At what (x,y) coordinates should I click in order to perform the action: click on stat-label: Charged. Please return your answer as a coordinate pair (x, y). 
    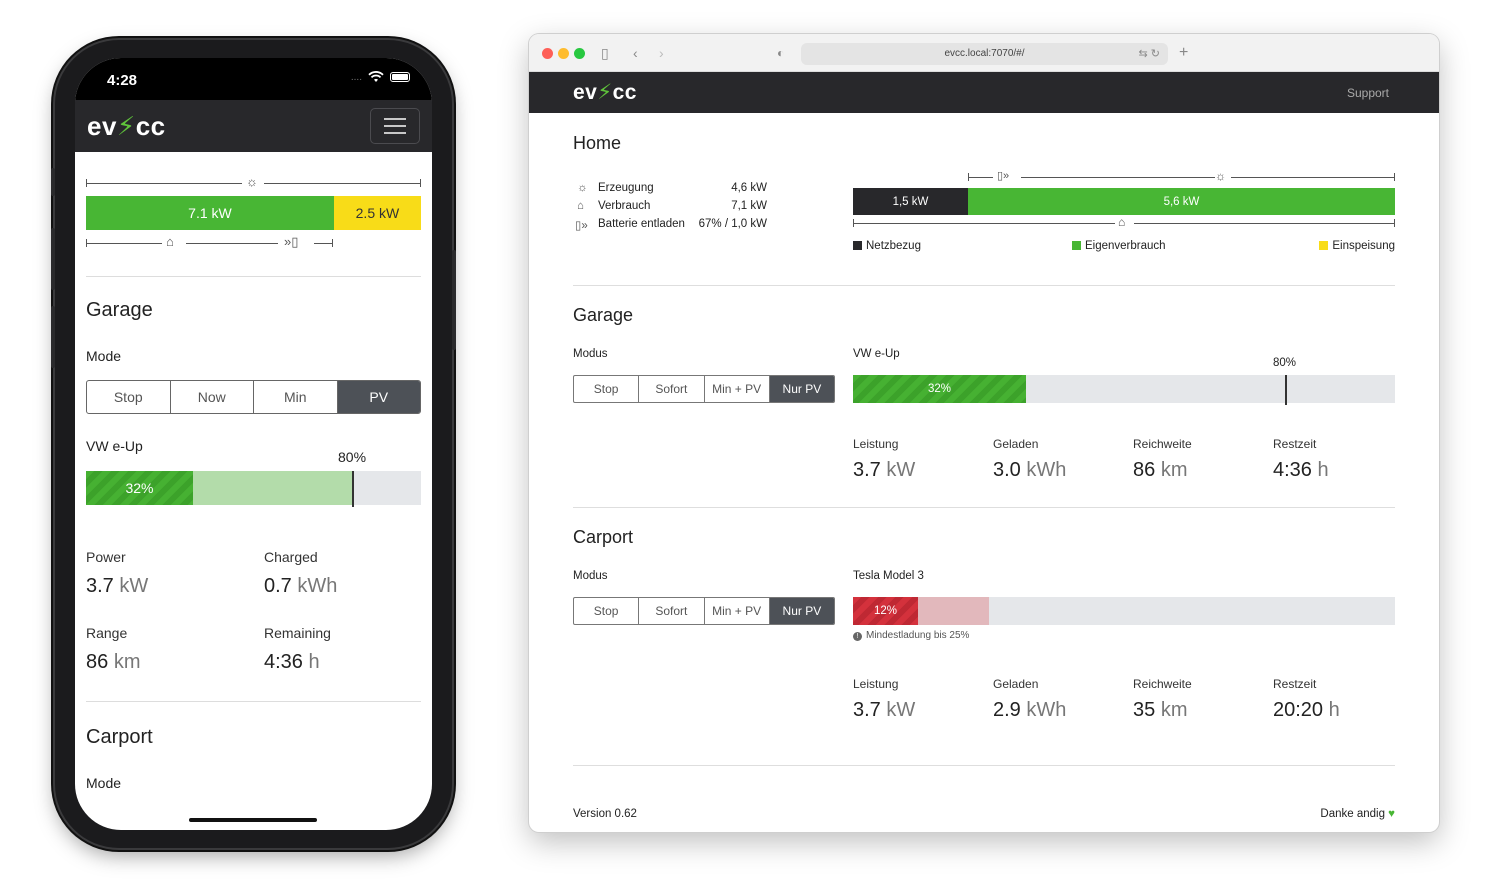
    Looking at the image, I should click on (291, 557).